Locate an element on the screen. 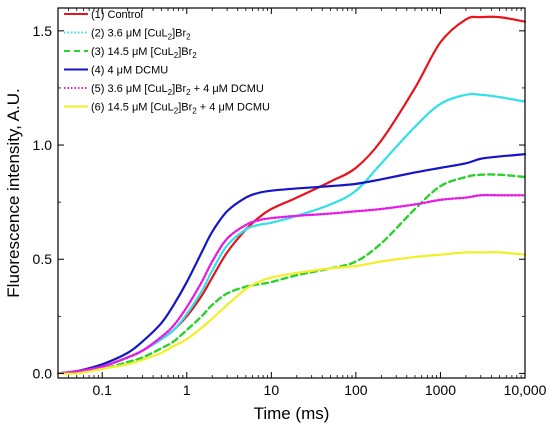  legend-text-num: (3) is located at coordinates (99, 52).